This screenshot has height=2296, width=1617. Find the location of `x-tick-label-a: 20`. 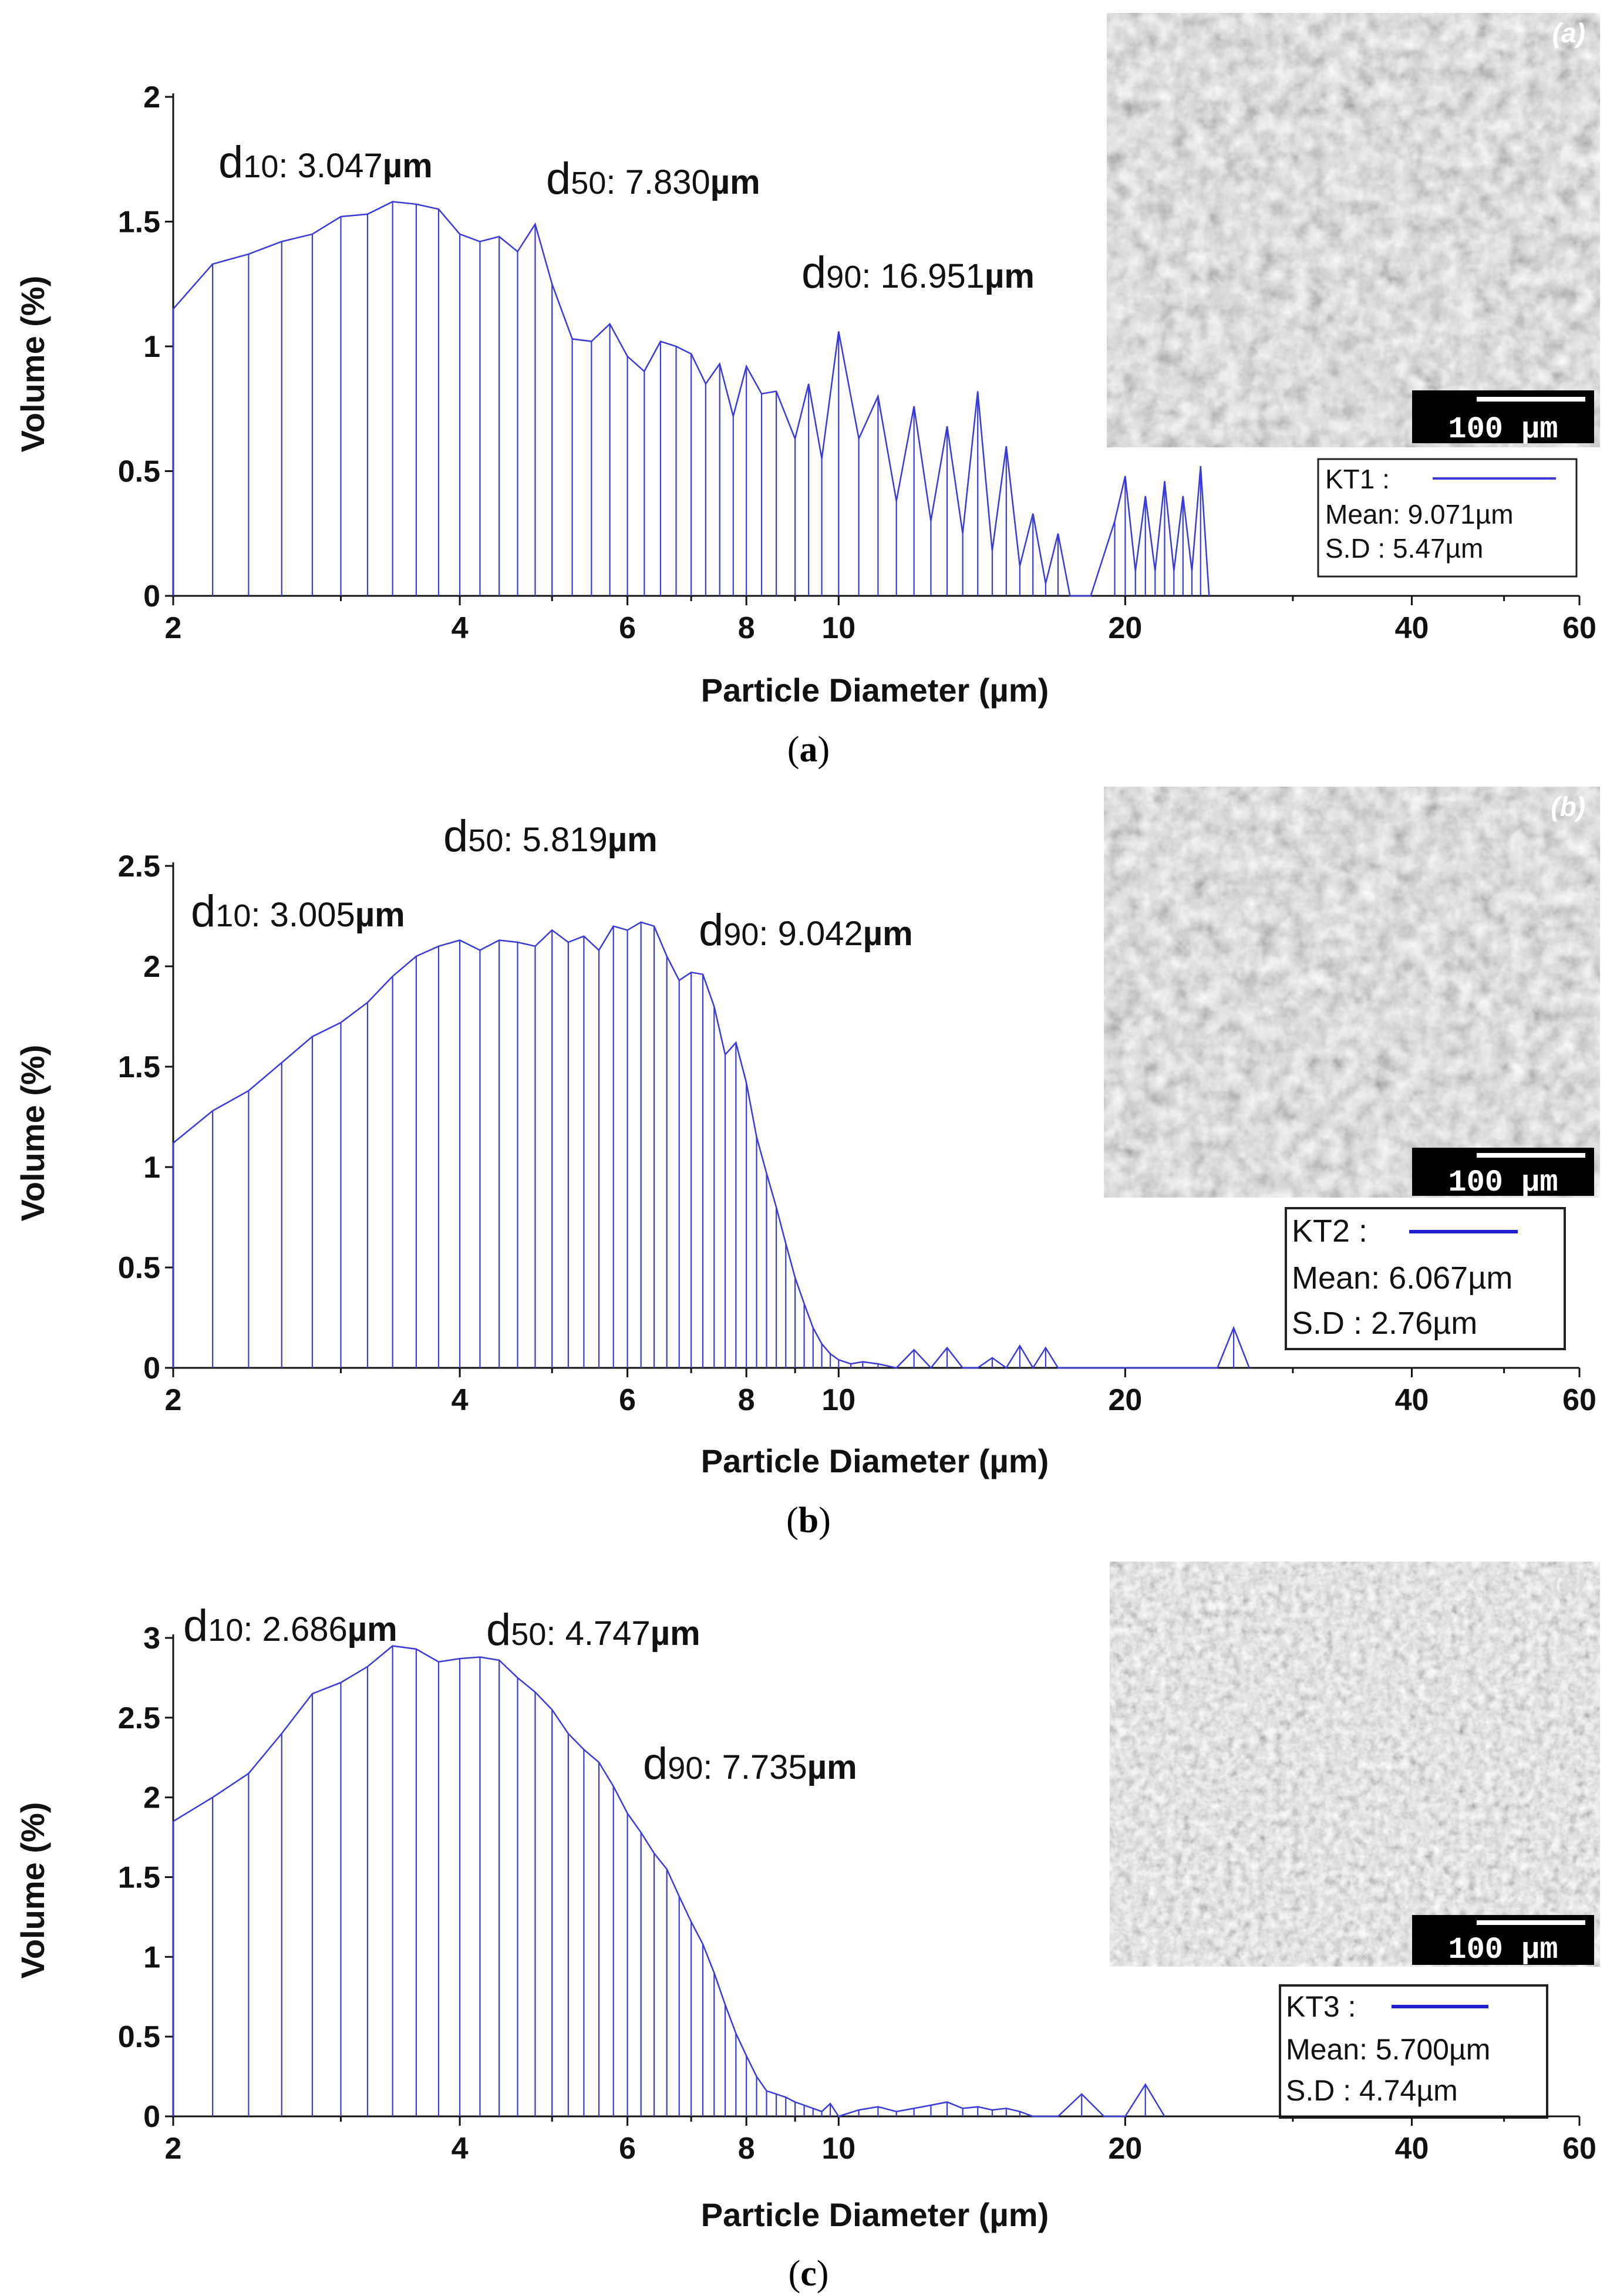

x-tick-label-a: 20 is located at coordinates (1125, 628).